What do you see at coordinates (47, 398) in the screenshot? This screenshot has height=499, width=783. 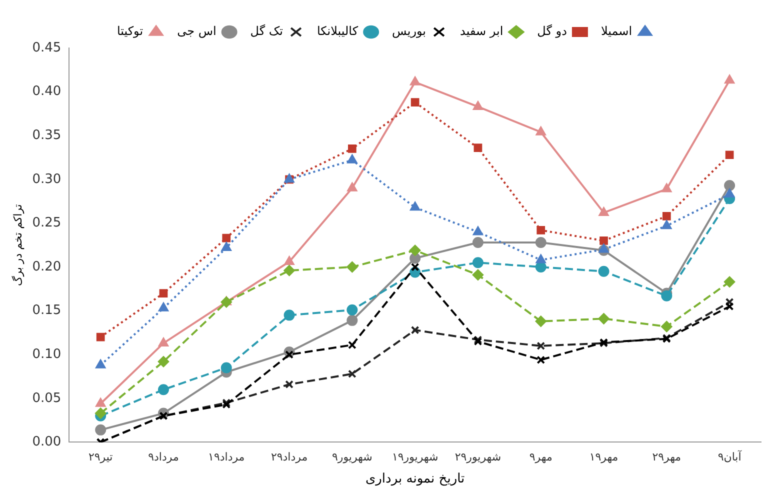 I see `y-tick-label: 0.05` at bounding box center [47, 398].